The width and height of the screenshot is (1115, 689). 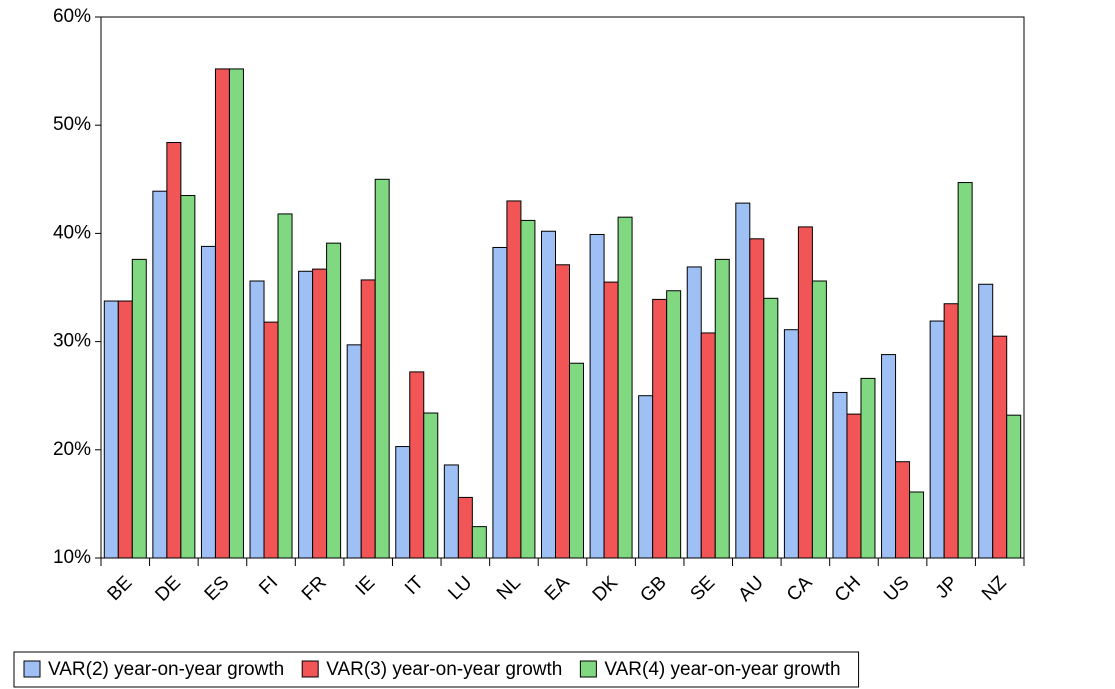 What do you see at coordinates (444, 669) in the screenshot?
I see `legend-label: VAR(3) year-on-year growth` at bounding box center [444, 669].